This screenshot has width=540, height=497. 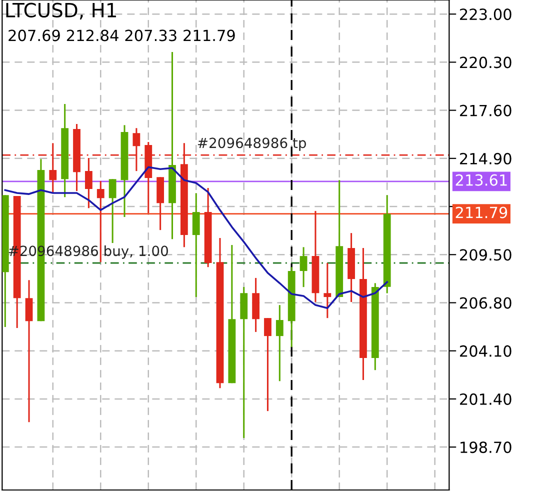 I want to click on text: 207.69 212.84 207.33 211.79, so click(x=121, y=36).